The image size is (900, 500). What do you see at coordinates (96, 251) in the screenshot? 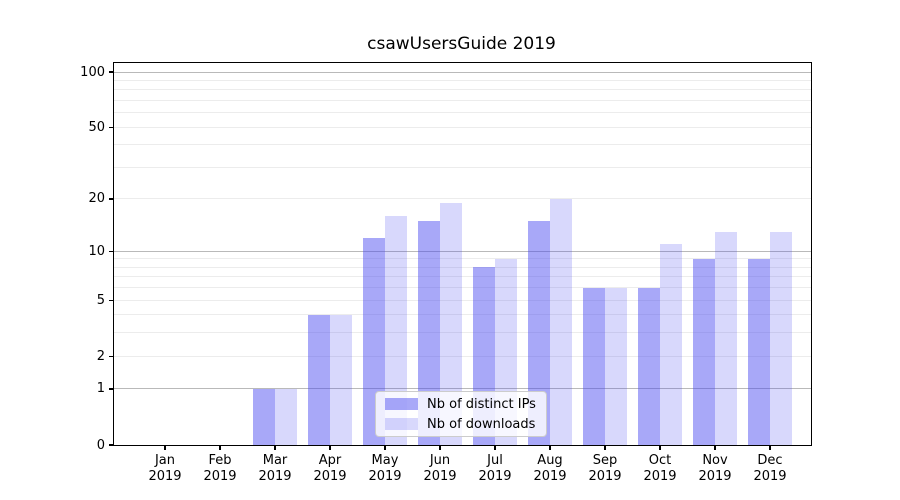
I see `y-tick-label-10: 10` at bounding box center [96, 251].